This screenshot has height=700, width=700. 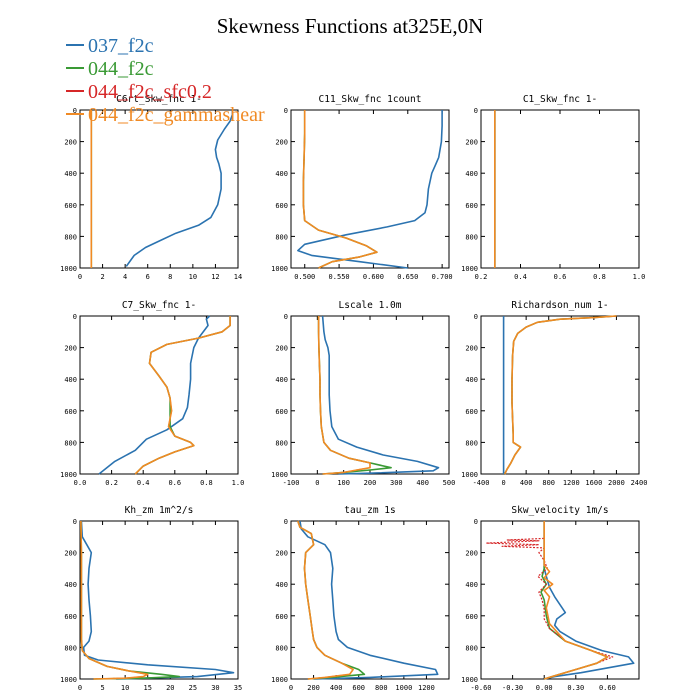 What do you see at coordinates (159, 510) in the screenshot?
I see `subplot-title: Kh_zm 1m^2/s` at bounding box center [159, 510].